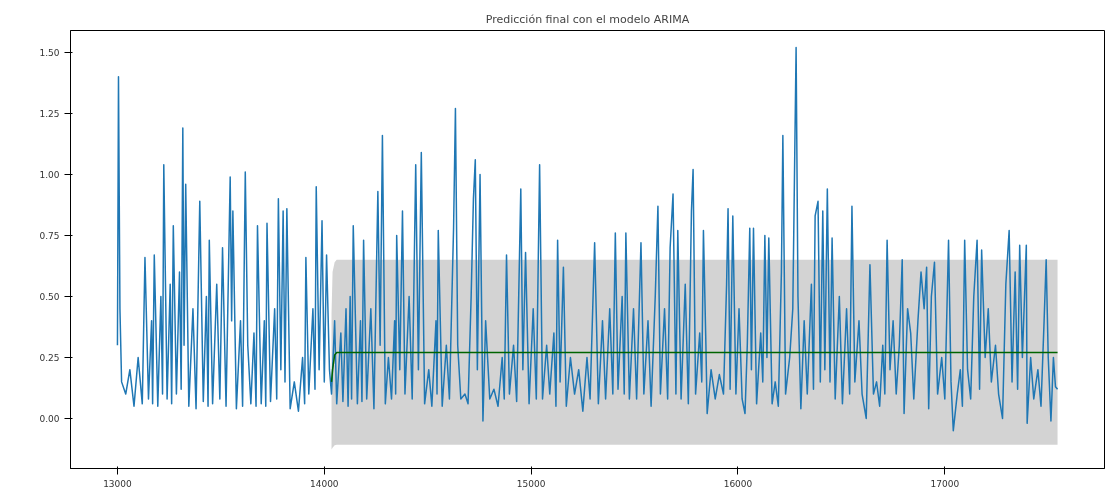 Image resolution: width=1119 pixels, height=498 pixels. What do you see at coordinates (324, 483) in the screenshot?
I see `x-tick-label: 14000` at bounding box center [324, 483].